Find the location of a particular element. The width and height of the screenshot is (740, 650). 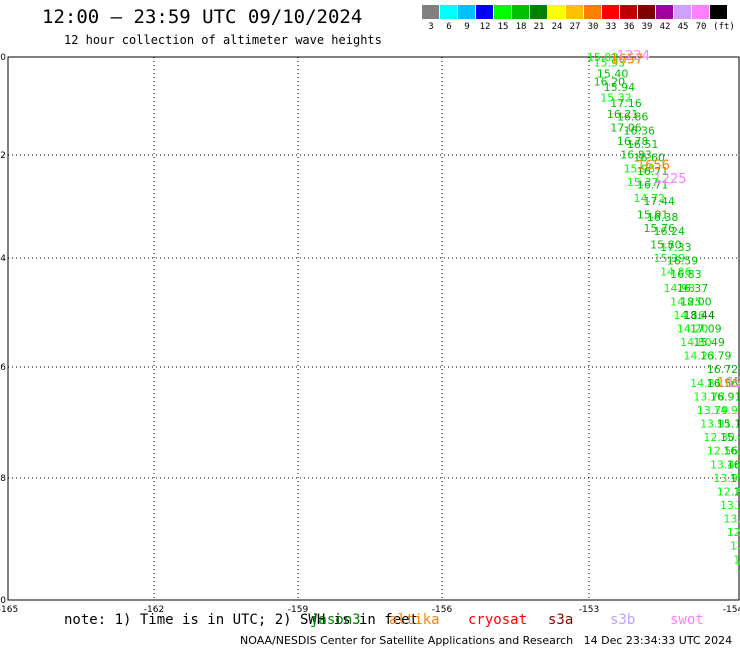

data-label-jason3: 12.17 is located at coordinates (738, 567).